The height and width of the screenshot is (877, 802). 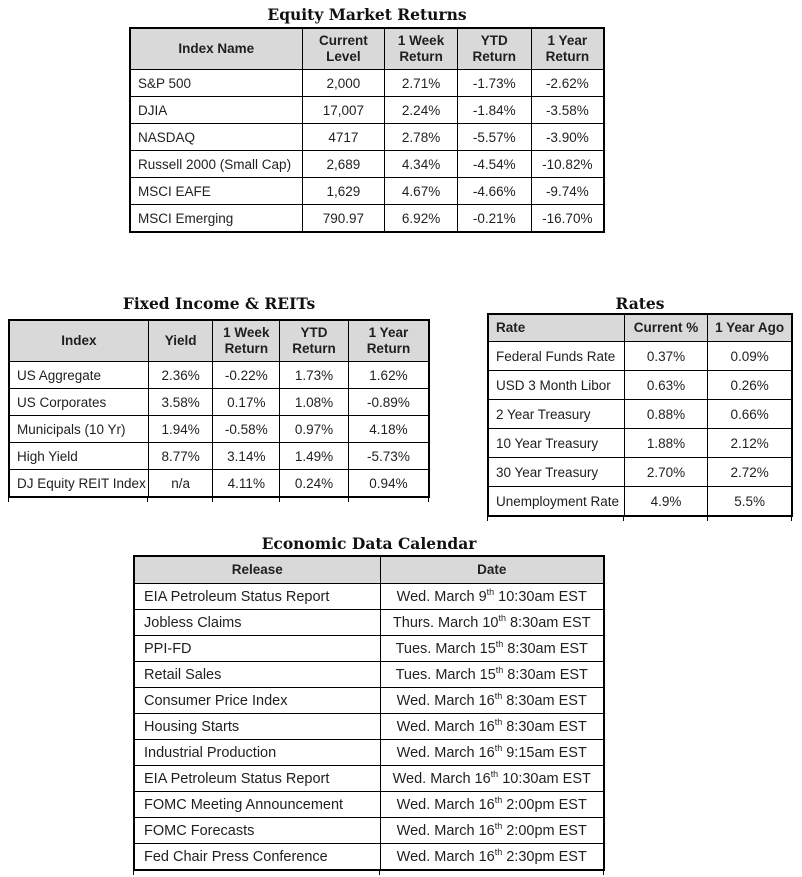 I want to click on table-row: US Aggregate 2.36% -0.22% 1.73% 1.62%, so click(x=219, y=375).